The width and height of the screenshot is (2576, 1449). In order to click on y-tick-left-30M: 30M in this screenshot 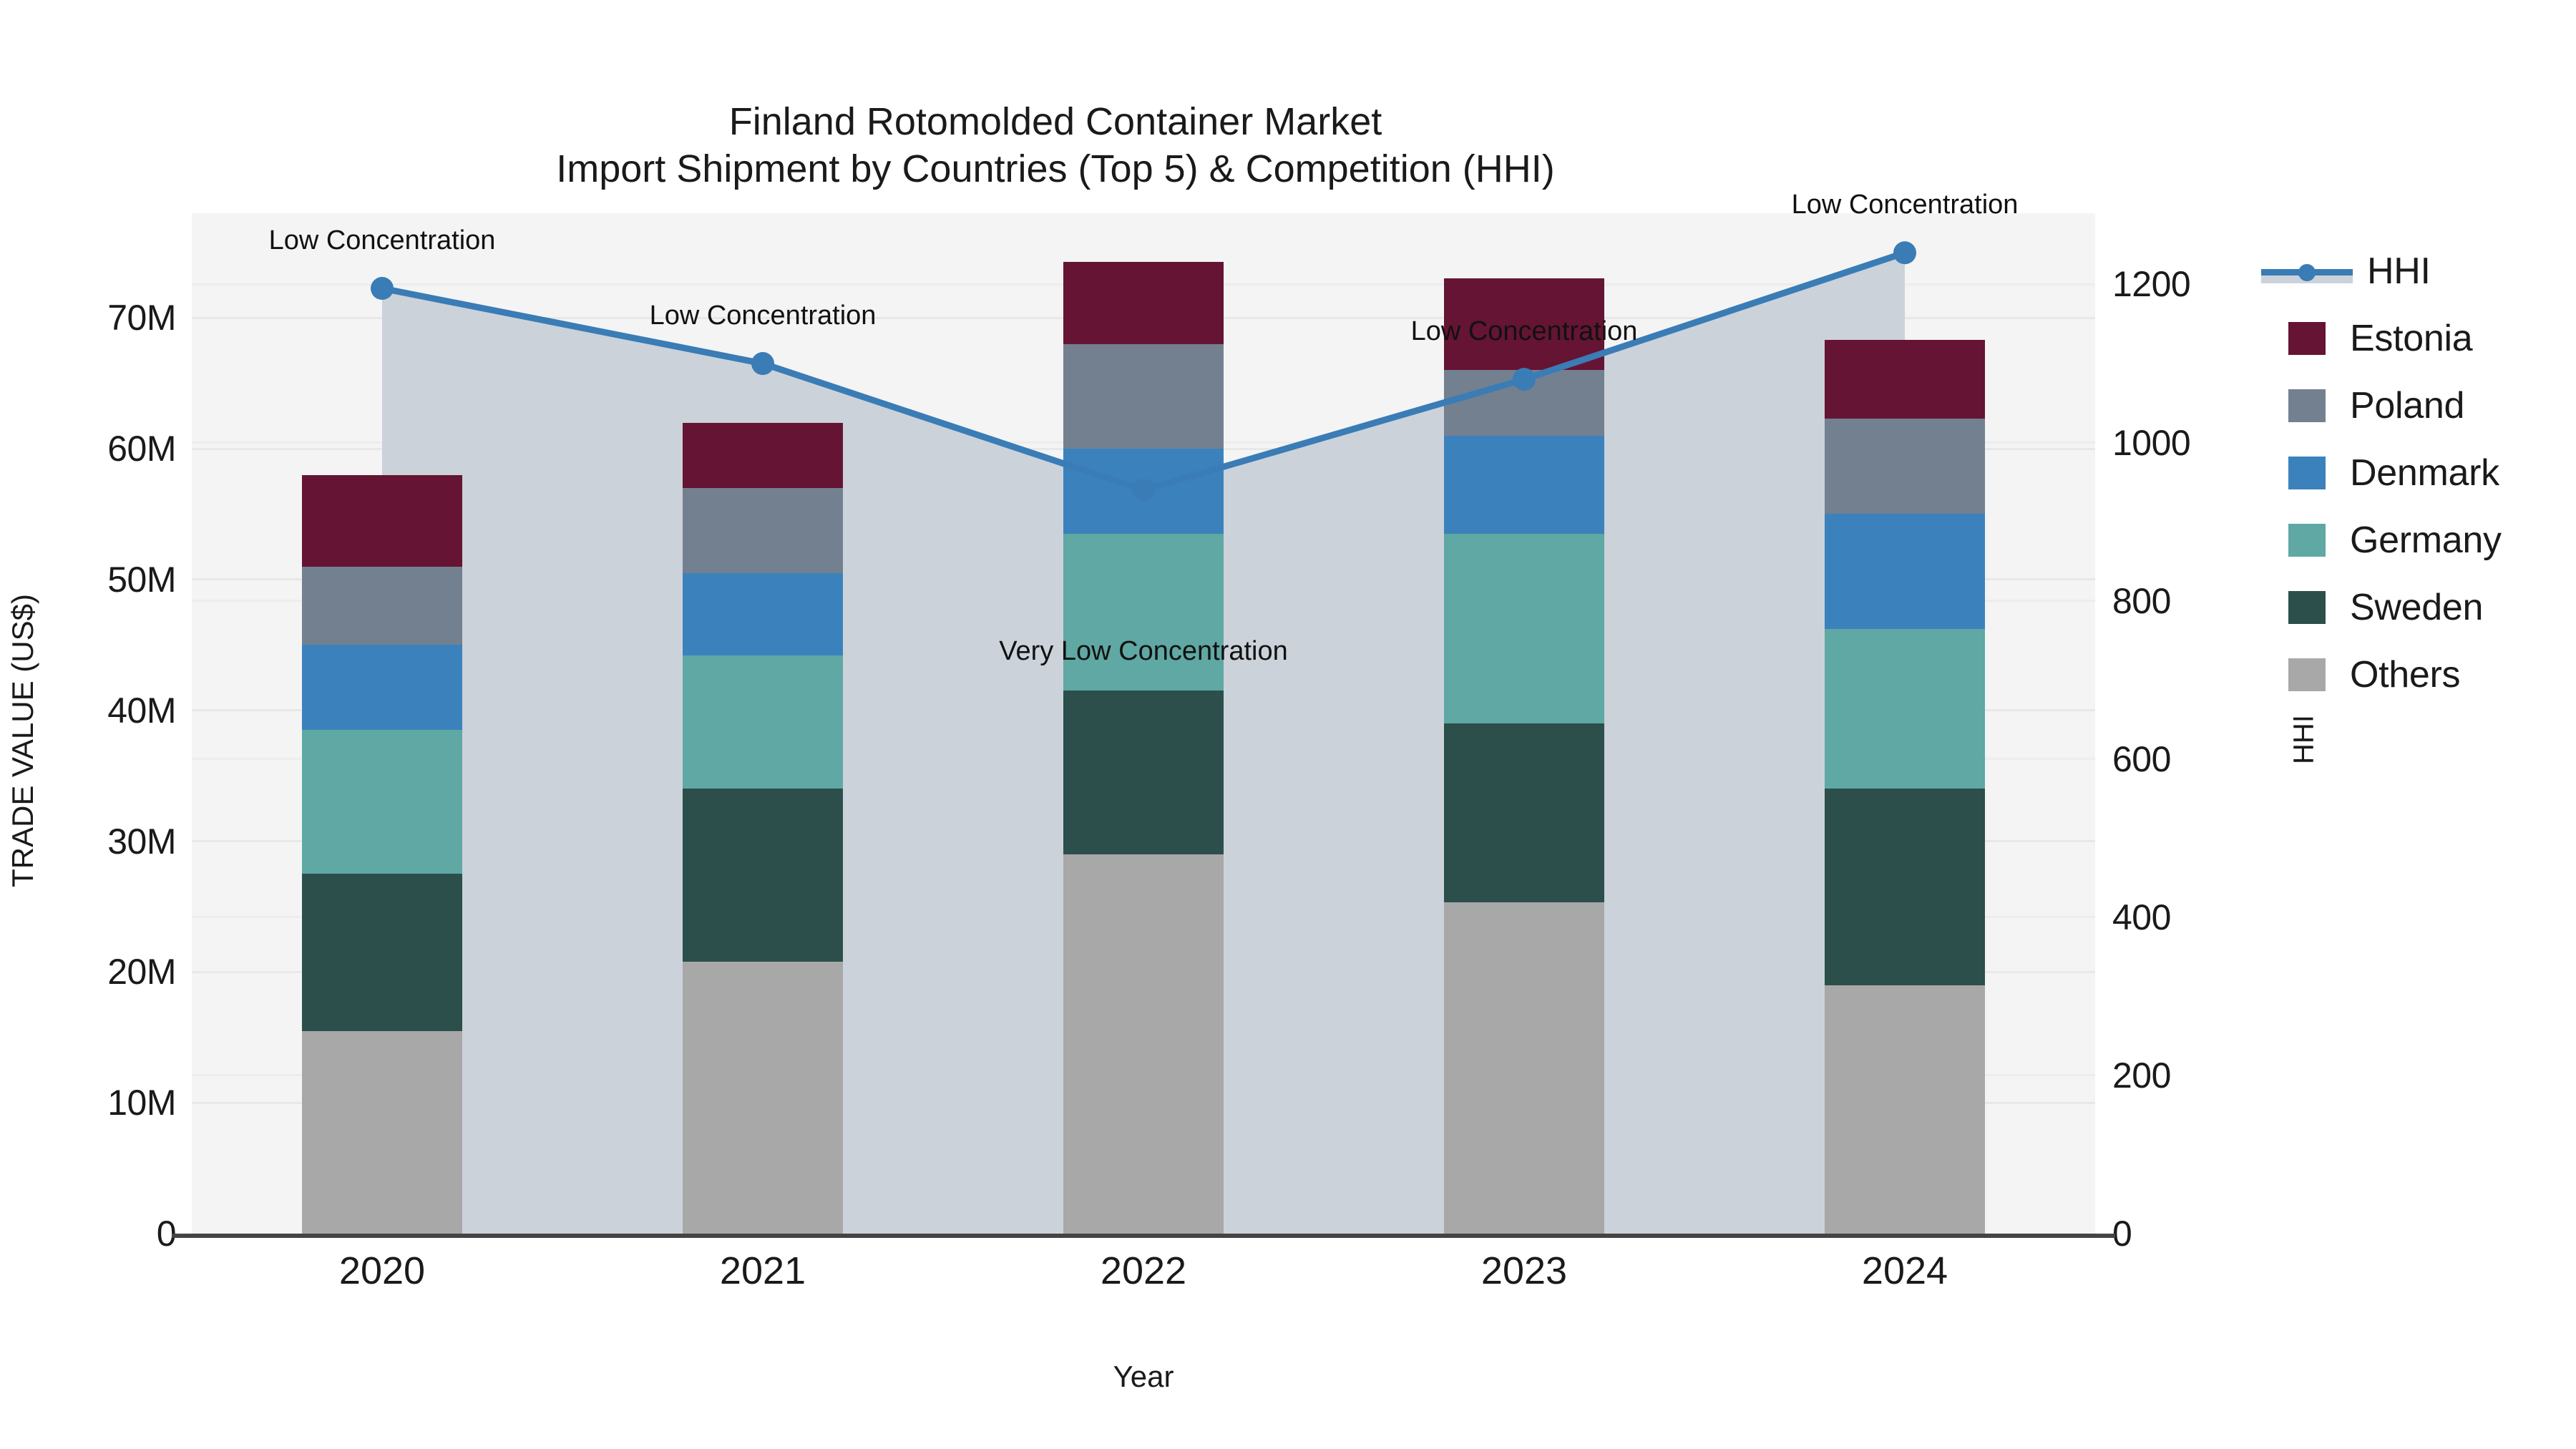, I will do `click(141, 841)`.